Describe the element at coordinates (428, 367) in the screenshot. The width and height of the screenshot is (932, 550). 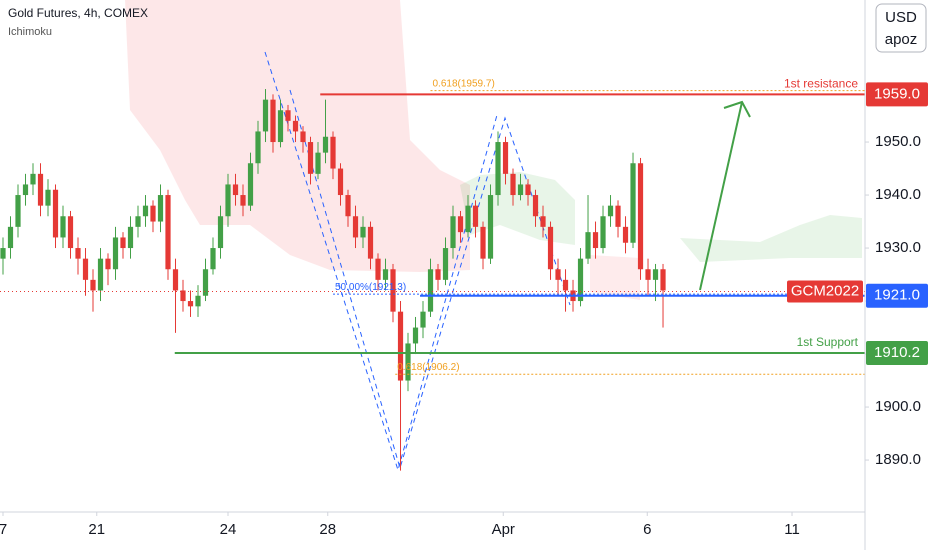
I see `fib-label: 0.618(1906.2)` at that location.